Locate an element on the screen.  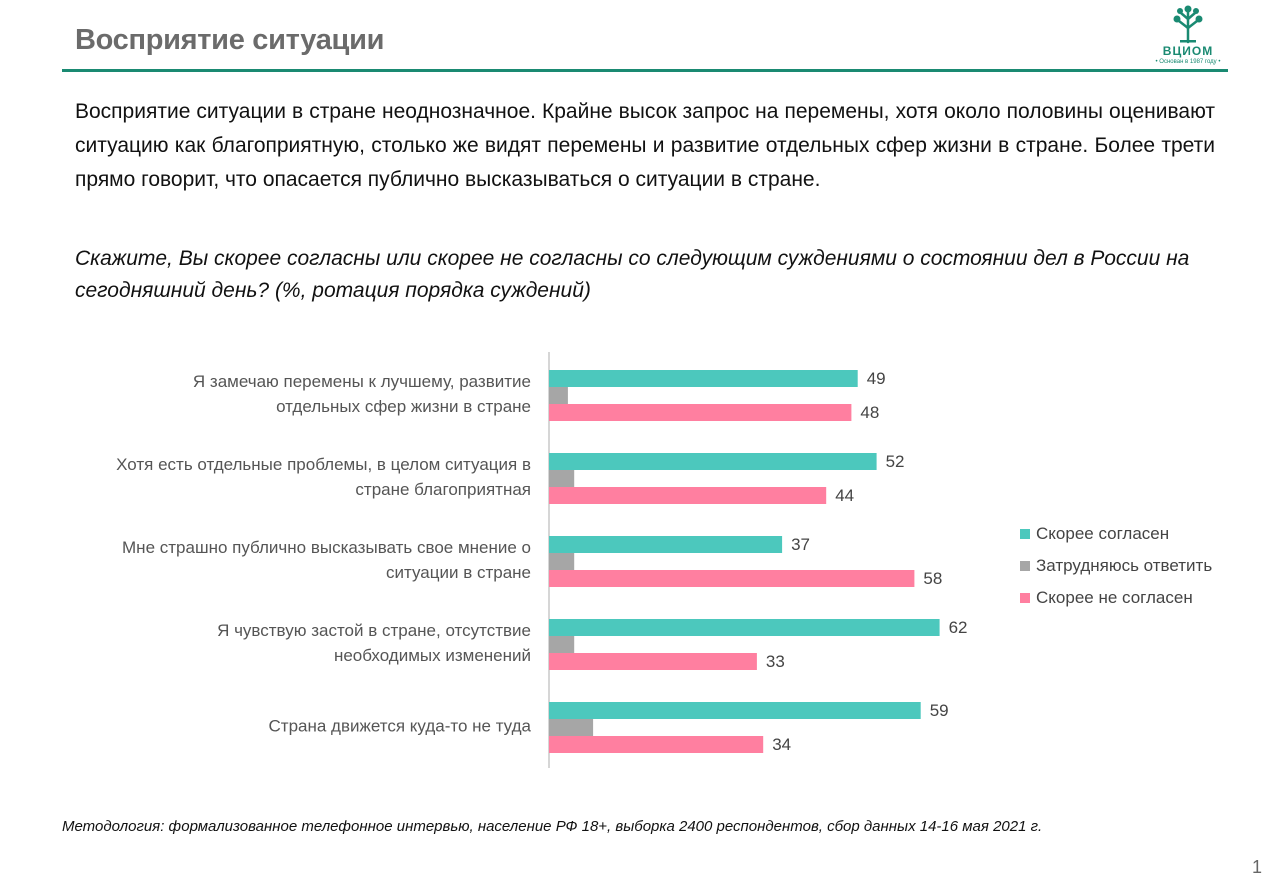
legend-item: Скорее не согласен is located at coordinates (1140, 598).